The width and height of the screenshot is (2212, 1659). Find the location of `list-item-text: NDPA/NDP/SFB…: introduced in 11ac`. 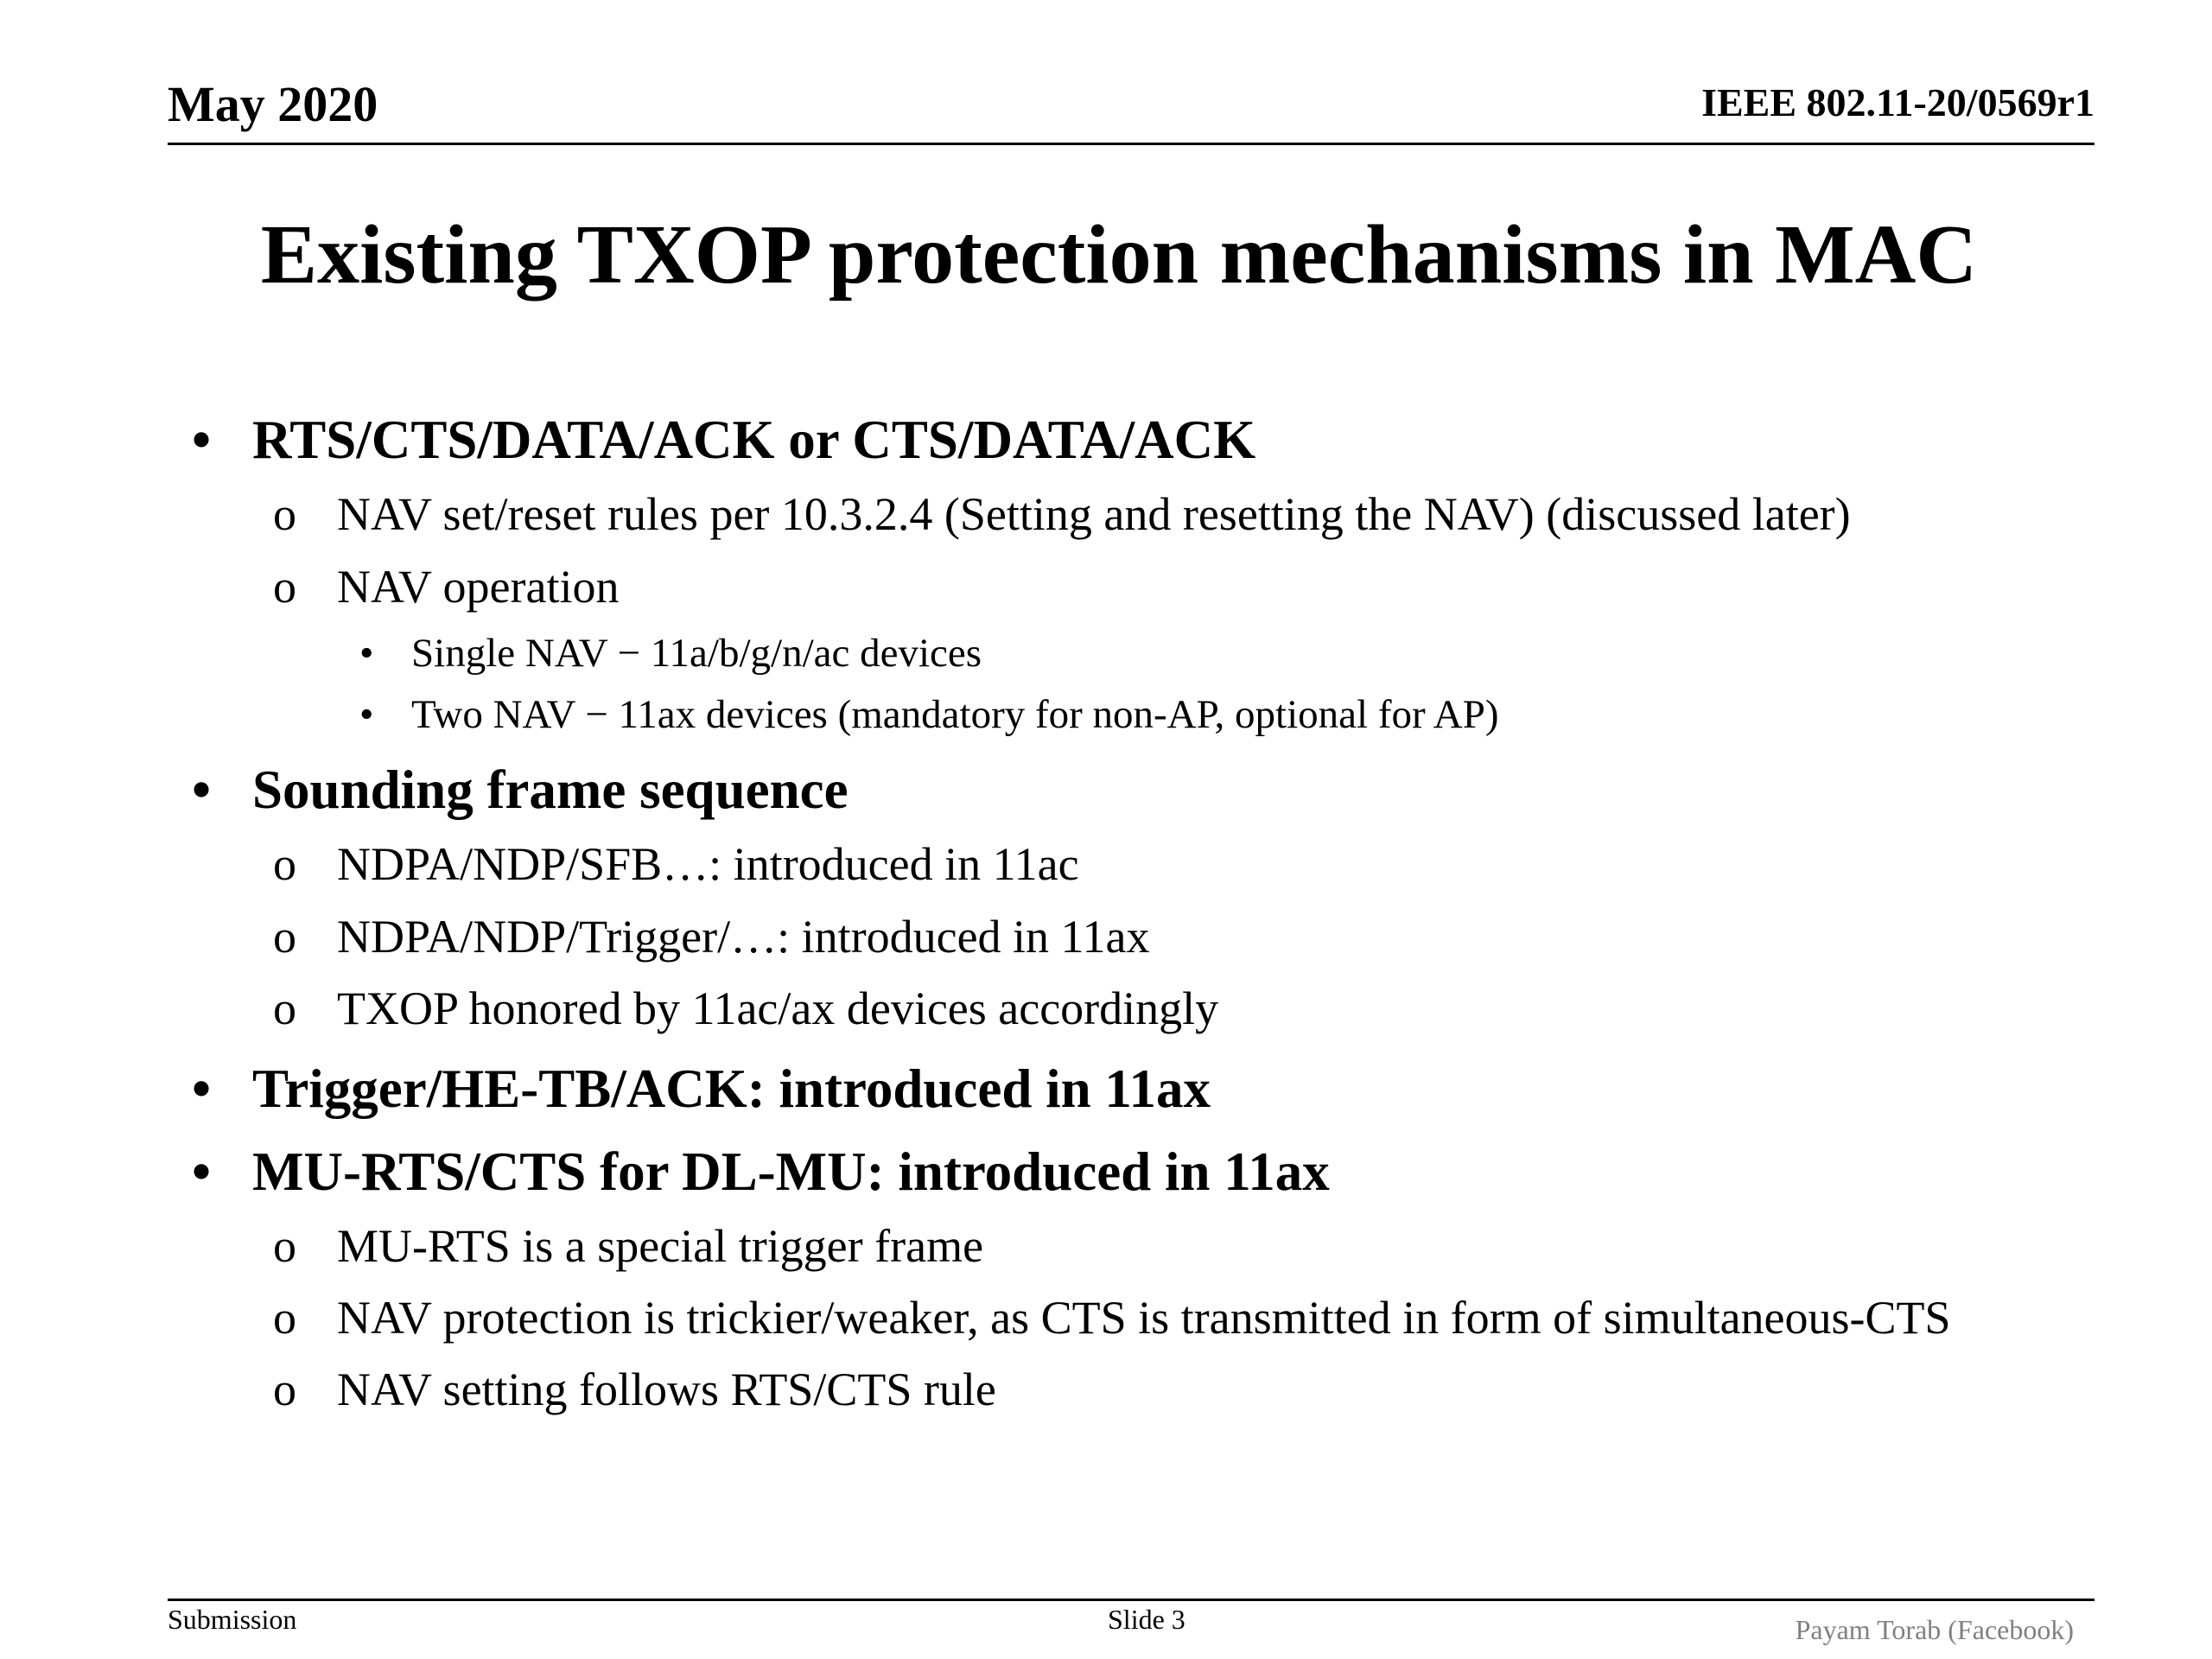

list-item-text: NDPA/NDP/SFB…: introduced in 11ac is located at coordinates (708, 864).